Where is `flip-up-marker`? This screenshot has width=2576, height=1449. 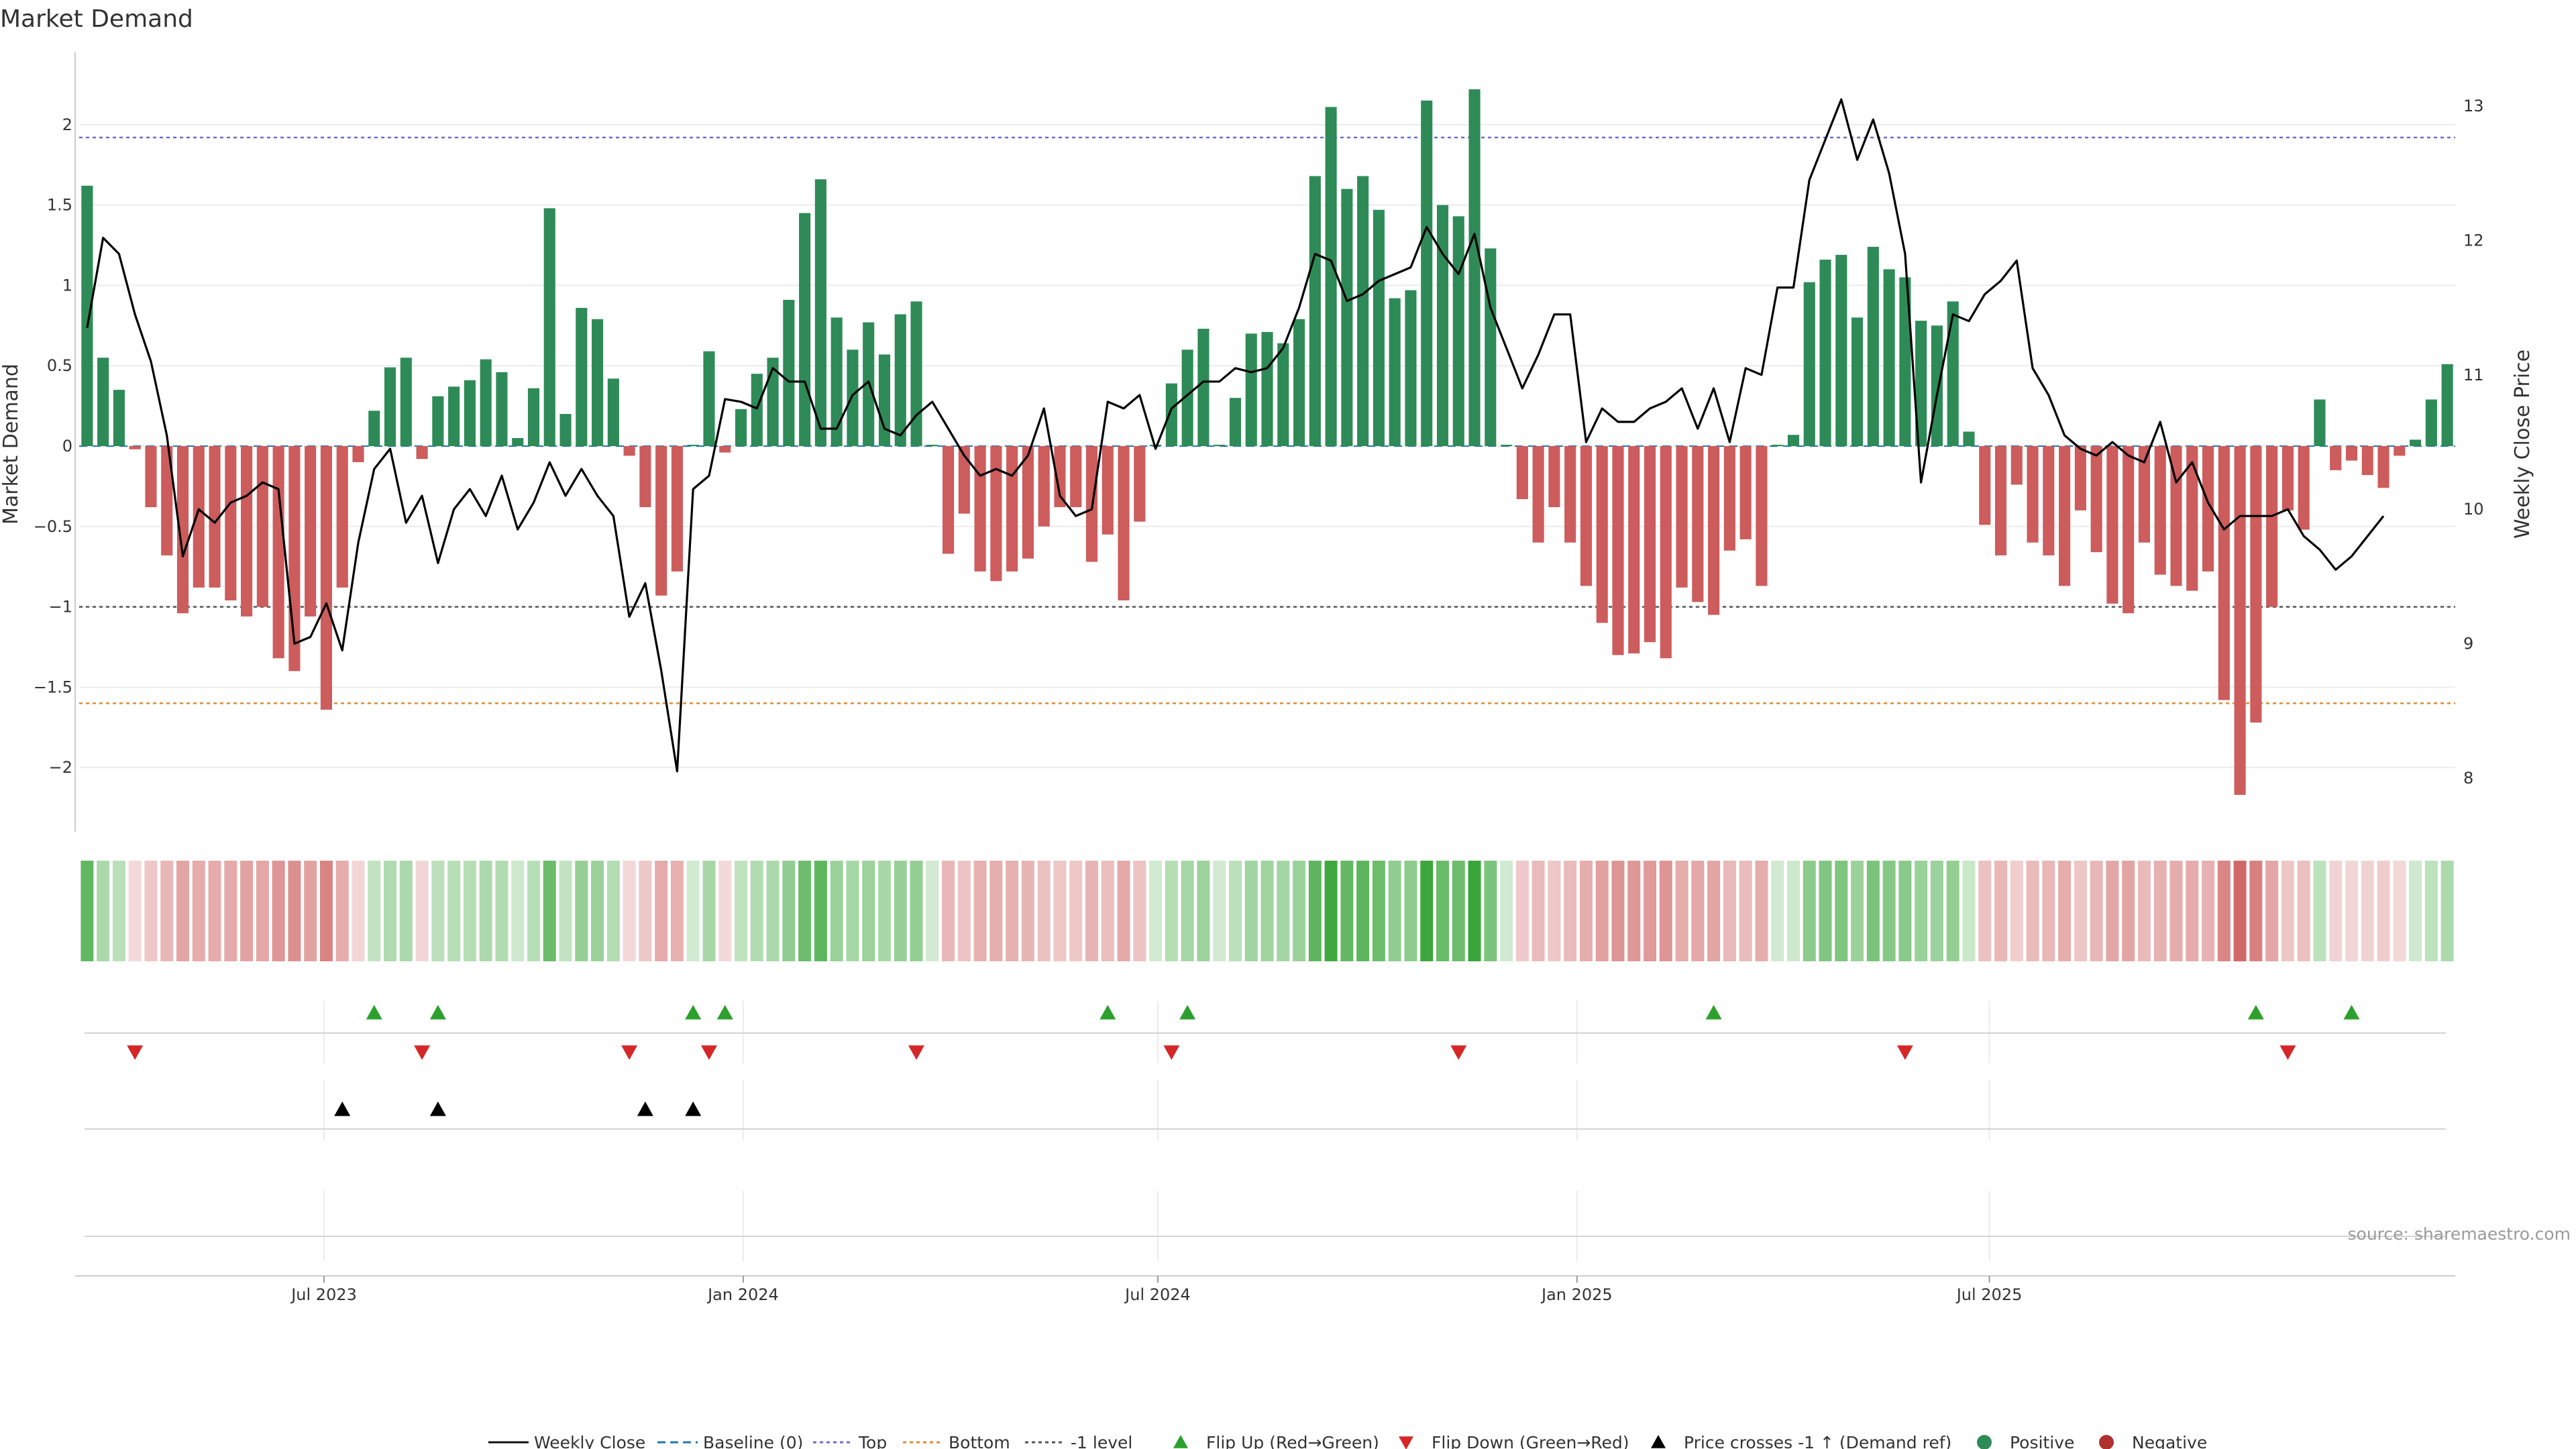
flip-up-marker is located at coordinates (693, 1012).